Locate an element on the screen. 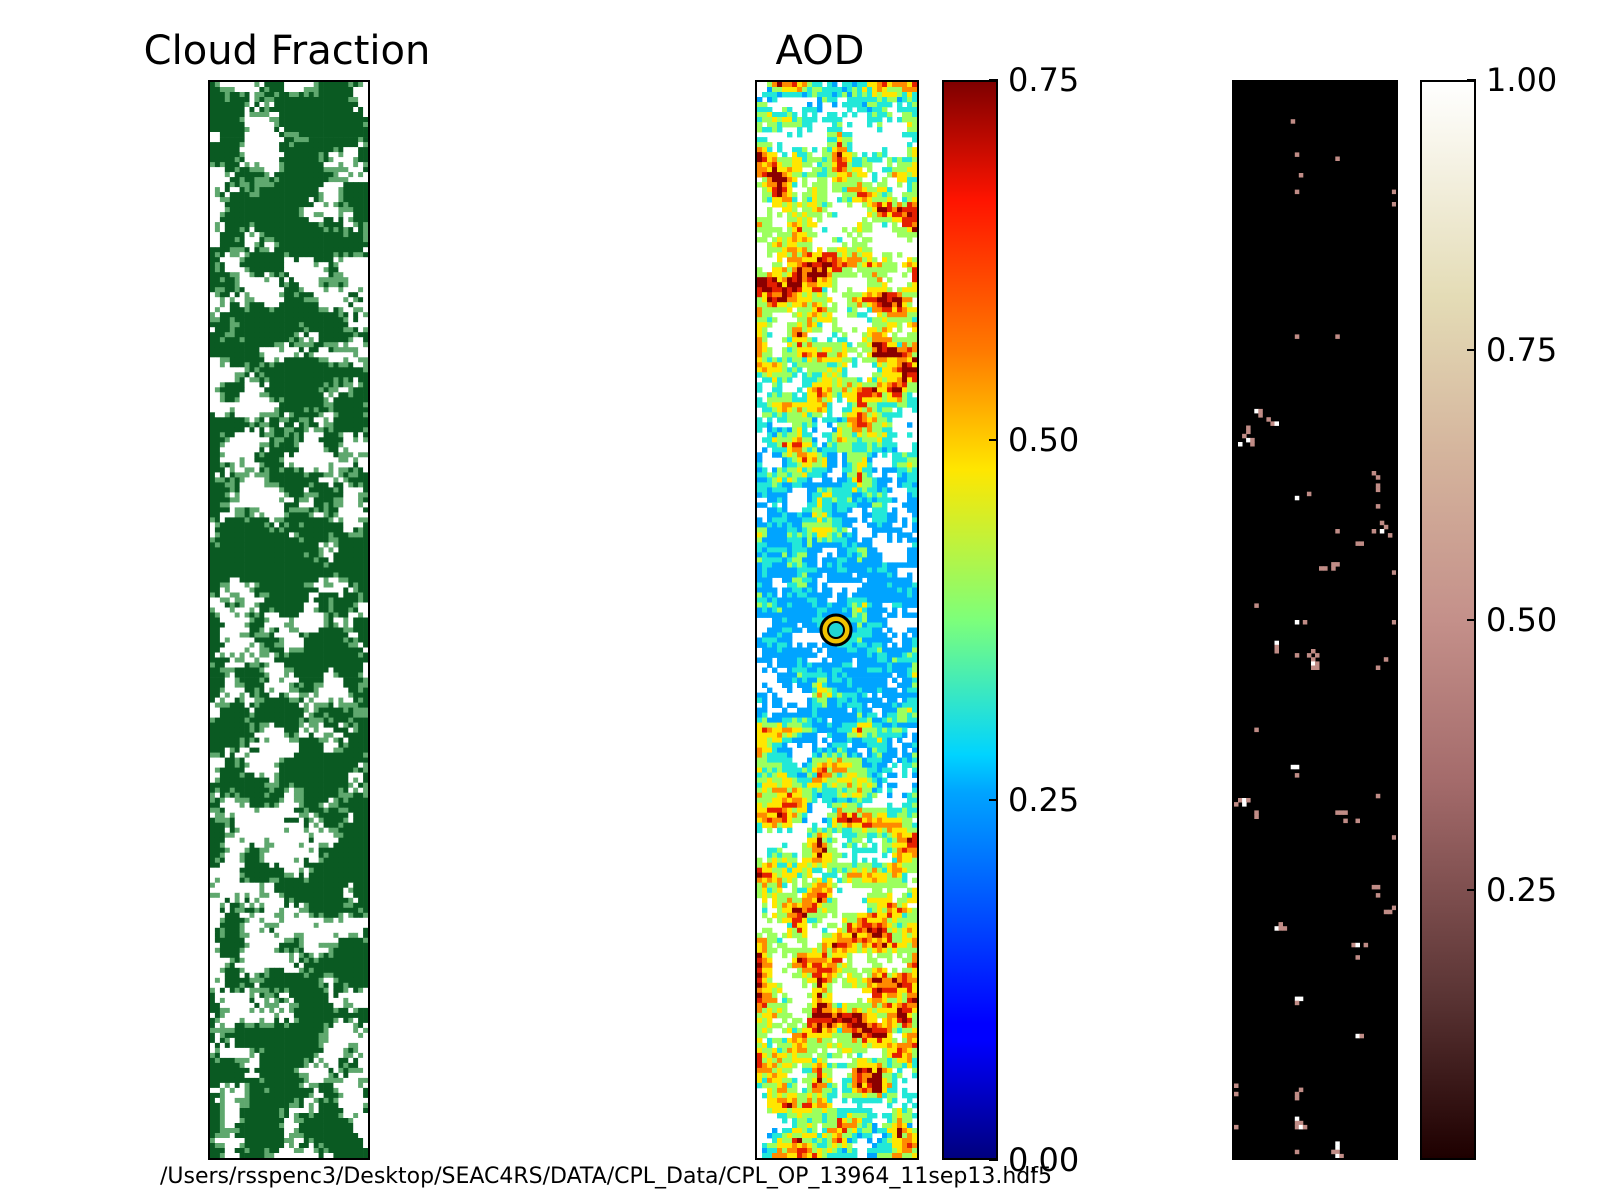  aod-location-marker is located at coordinates (836, 630).